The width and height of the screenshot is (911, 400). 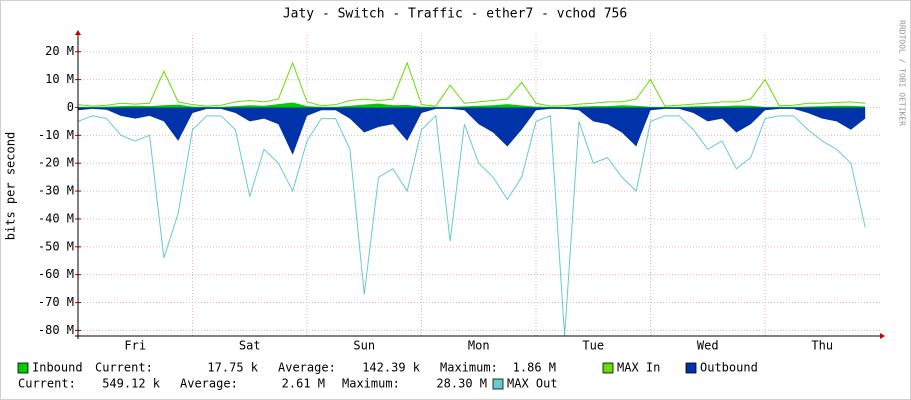 I want to click on y-tick-label: 20 M, so click(x=59, y=51).